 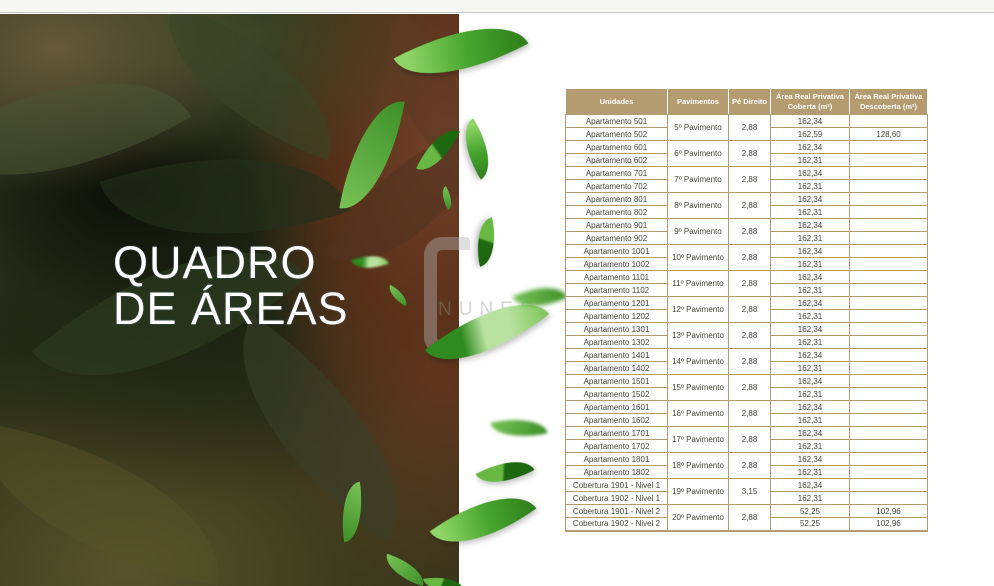 What do you see at coordinates (616, 199) in the screenshot?
I see `cell-unidade: Apartamento 801` at bounding box center [616, 199].